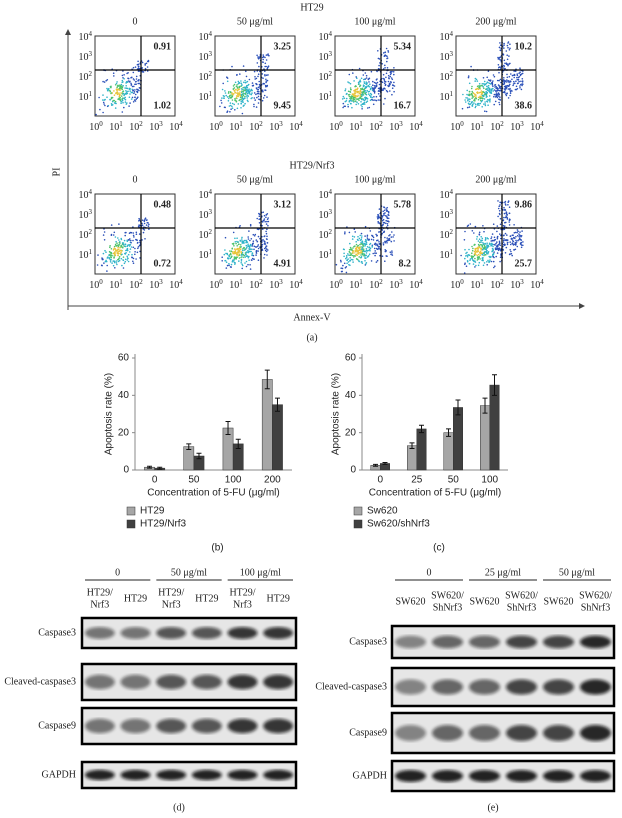 The height and width of the screenshot is (818, 622). I want to click on y-tick-label: 60, so click(351, 358).